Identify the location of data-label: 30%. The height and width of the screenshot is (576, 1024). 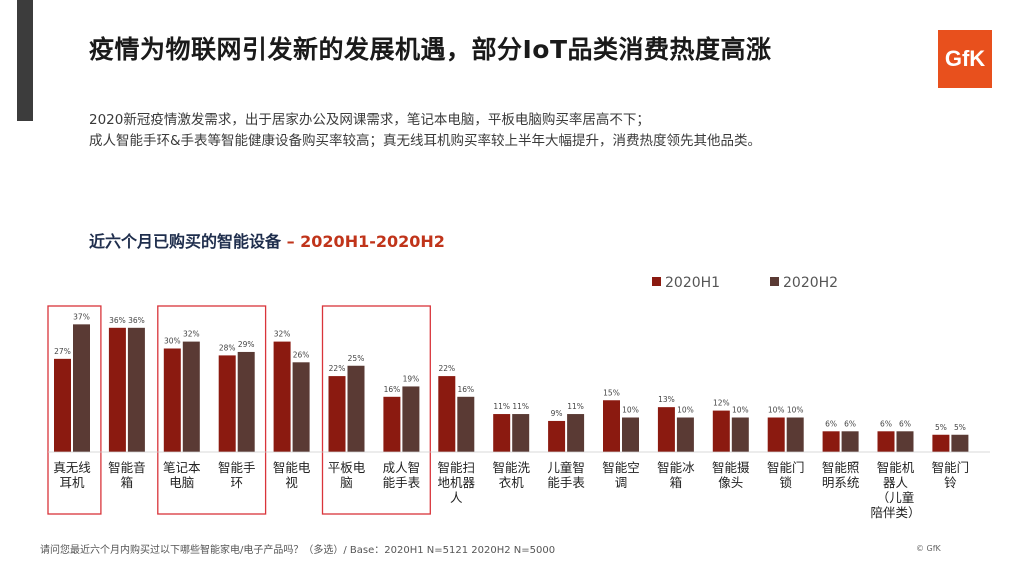
(172, 341).